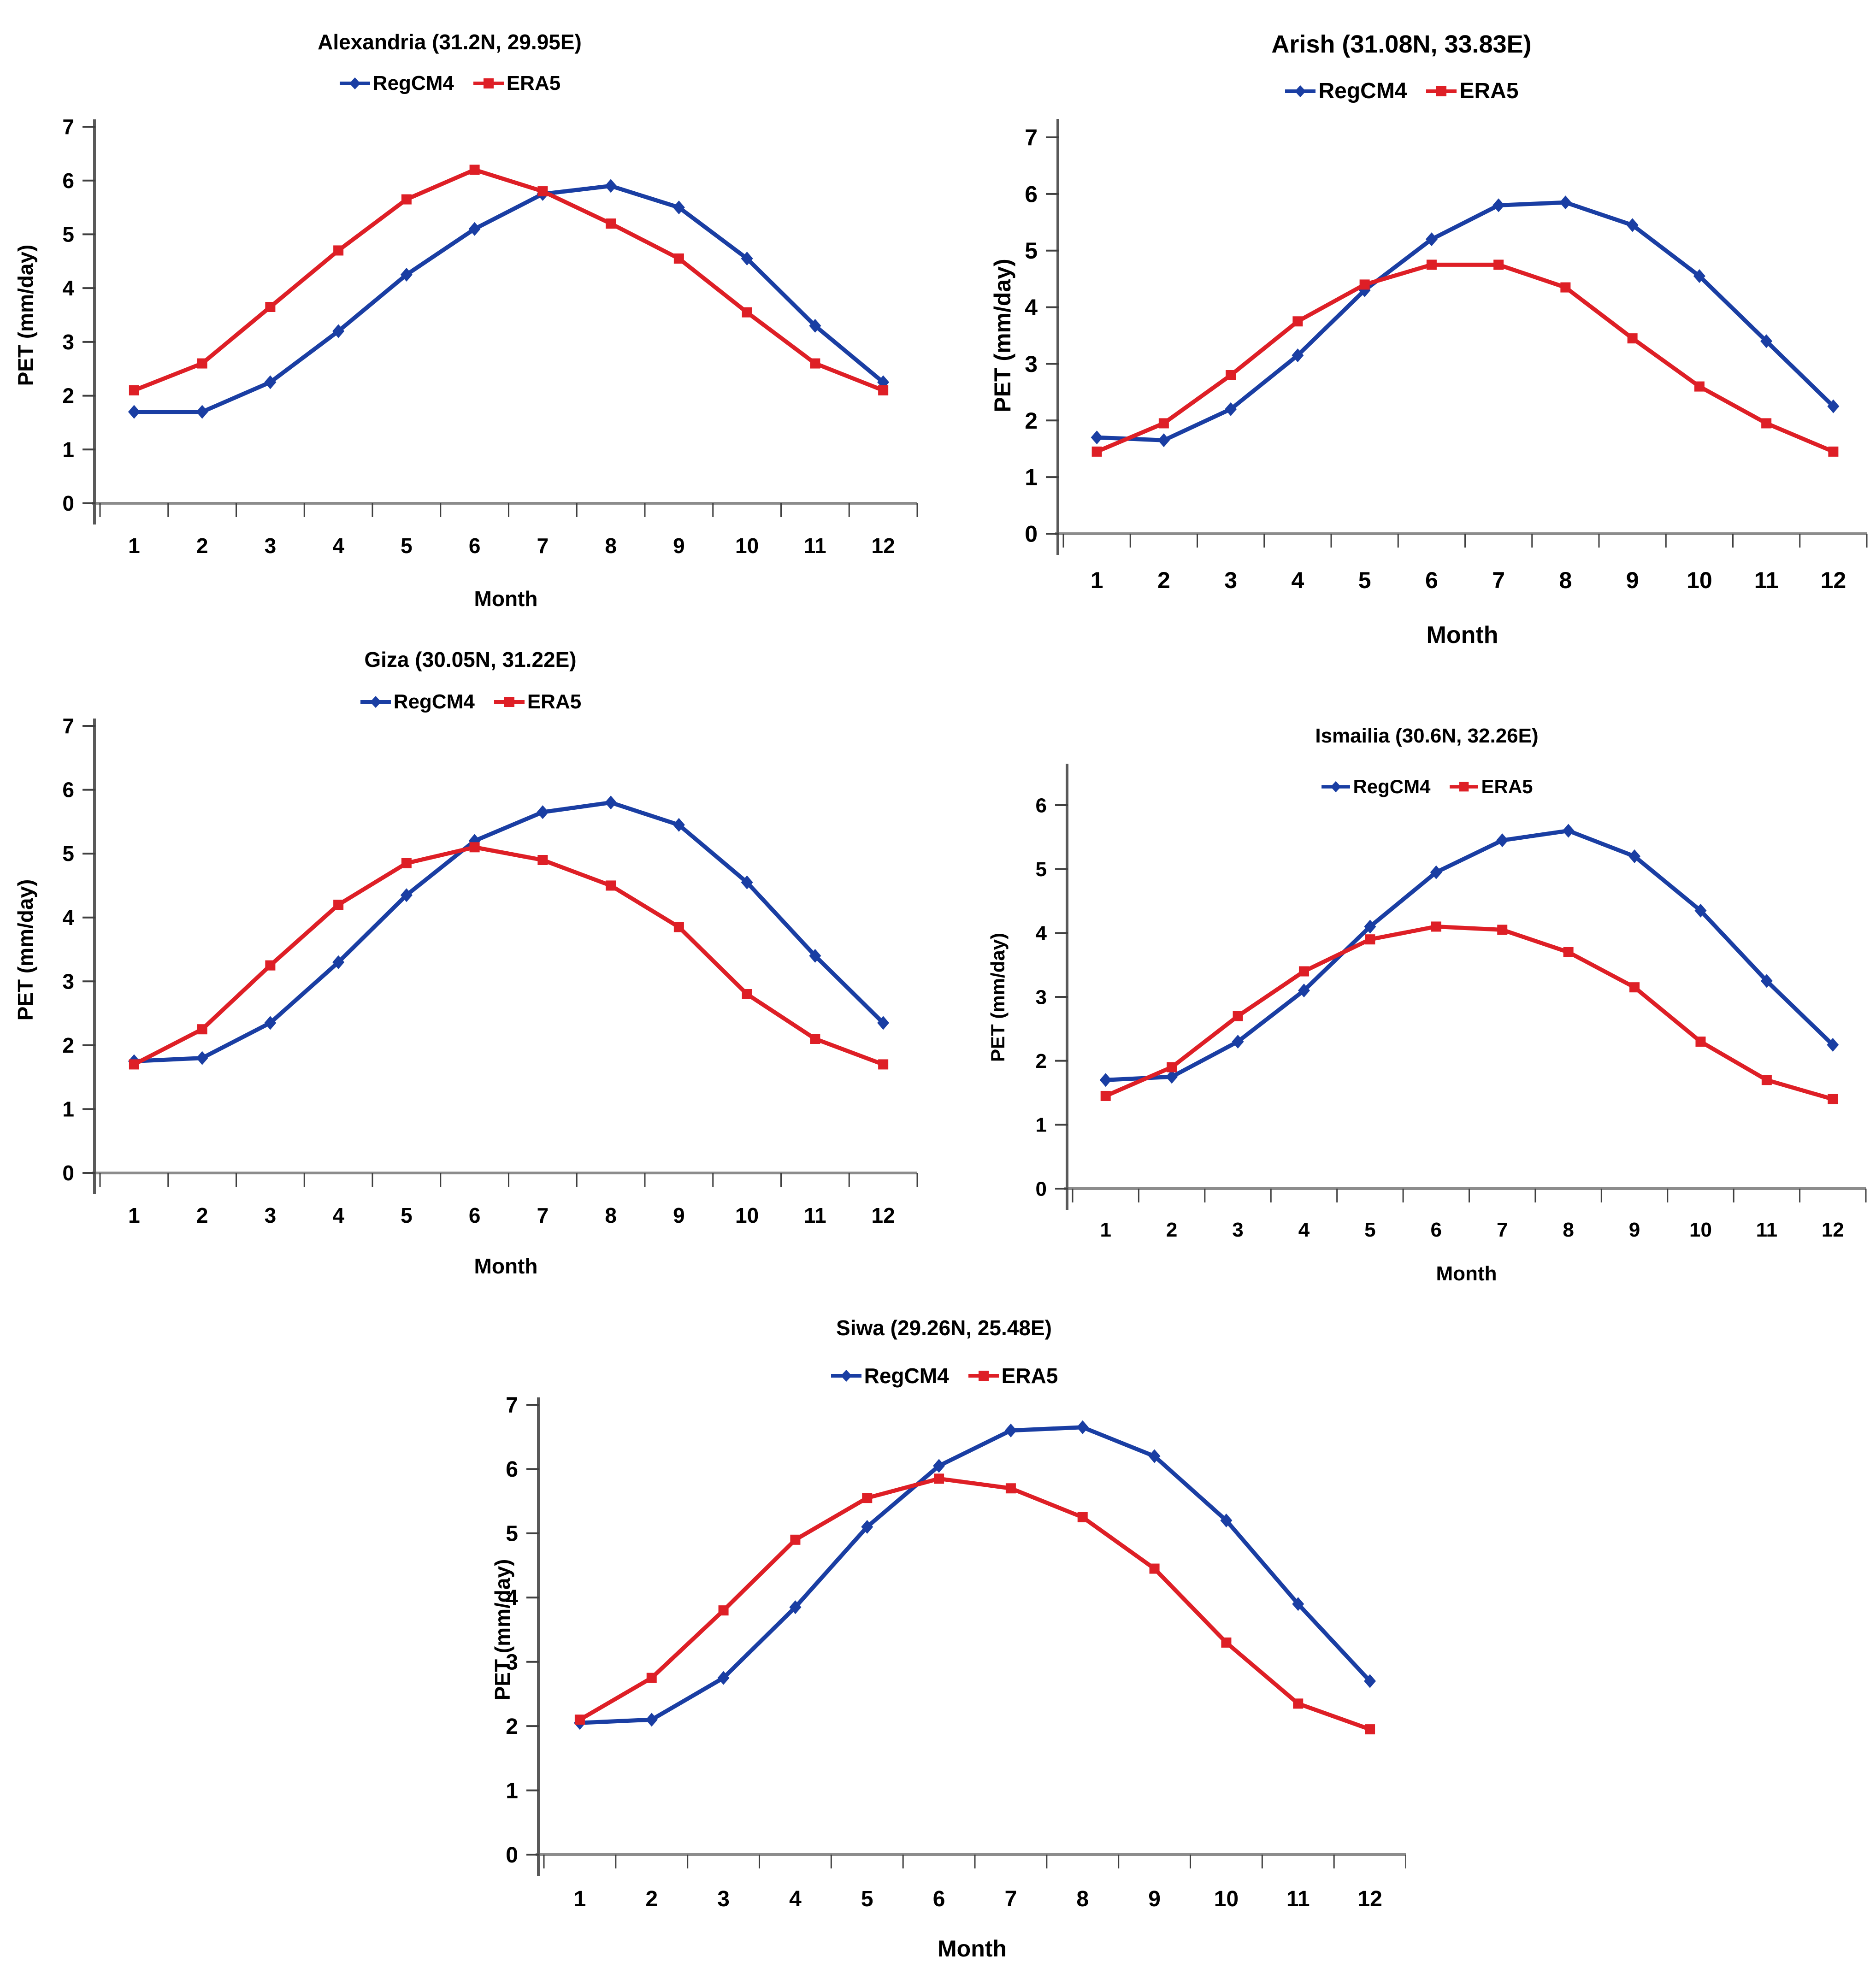 This screenshot has width=1876, height=1962. What do you see at coordinates (471, 660) in the screenshot?
I see `chart-title: Giza (30.05N, 31.22E)` at bounding box center [471, 660].